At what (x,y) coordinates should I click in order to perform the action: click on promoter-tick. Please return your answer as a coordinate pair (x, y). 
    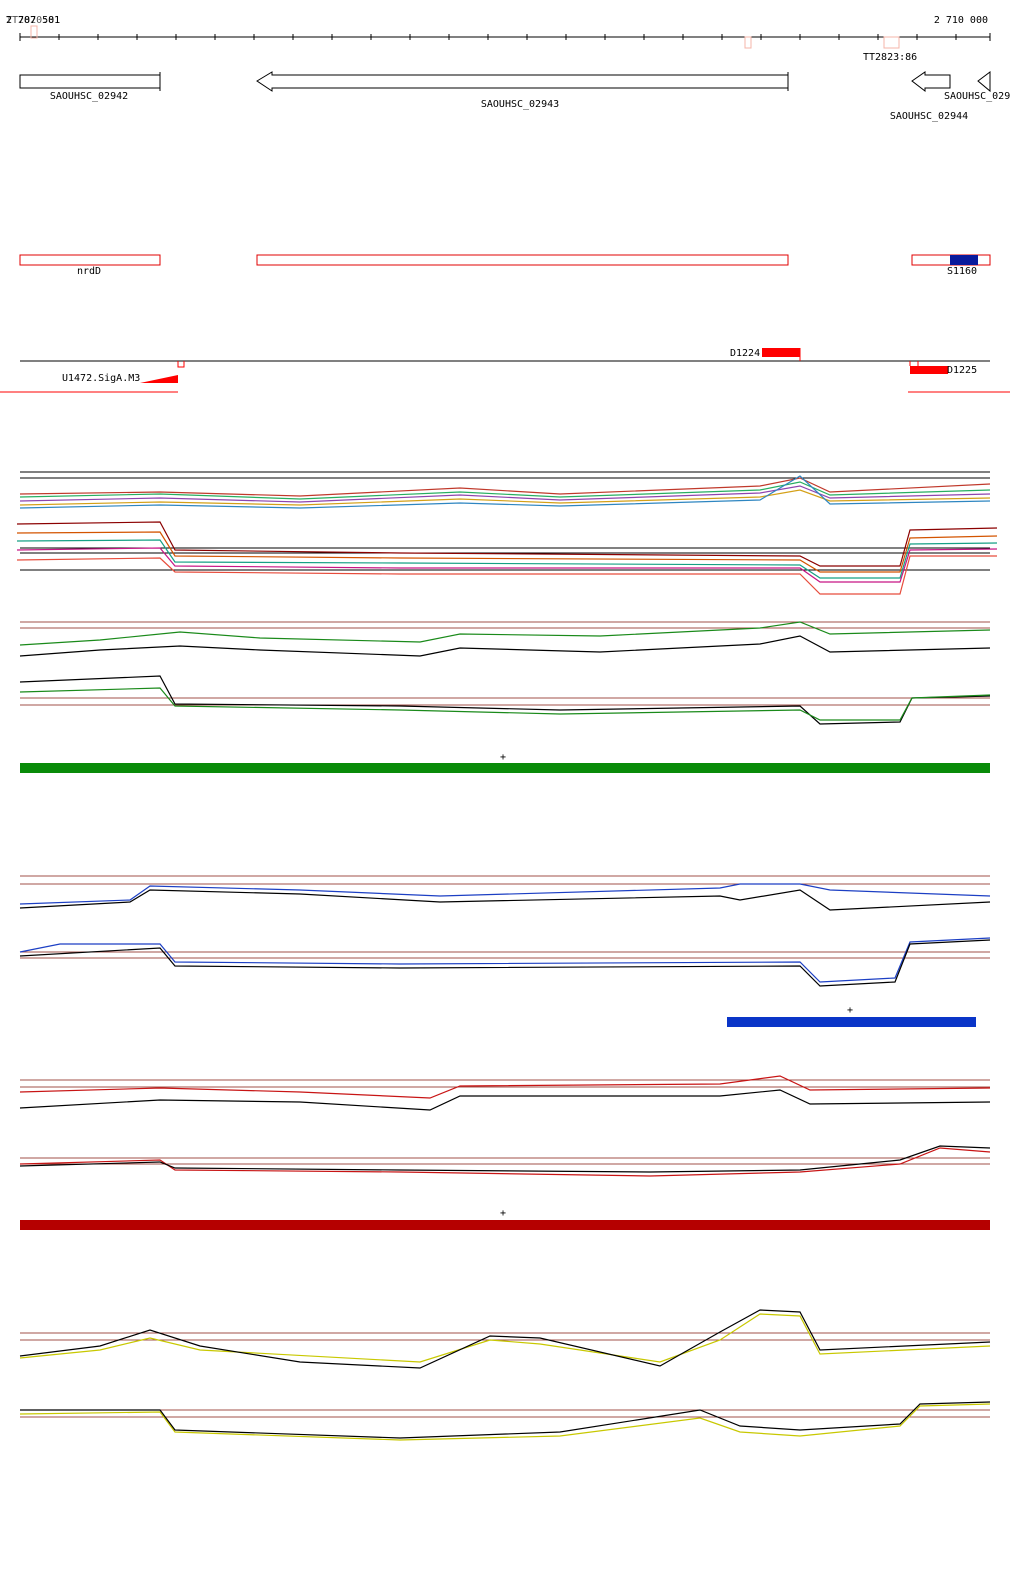
    Looking at the image, I should click on (181, 364).